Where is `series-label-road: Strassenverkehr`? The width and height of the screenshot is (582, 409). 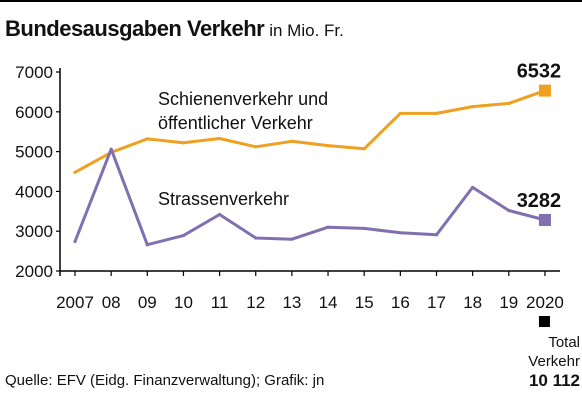 series-label-road: Strassenverkehr is located at coordinates (223, 199).